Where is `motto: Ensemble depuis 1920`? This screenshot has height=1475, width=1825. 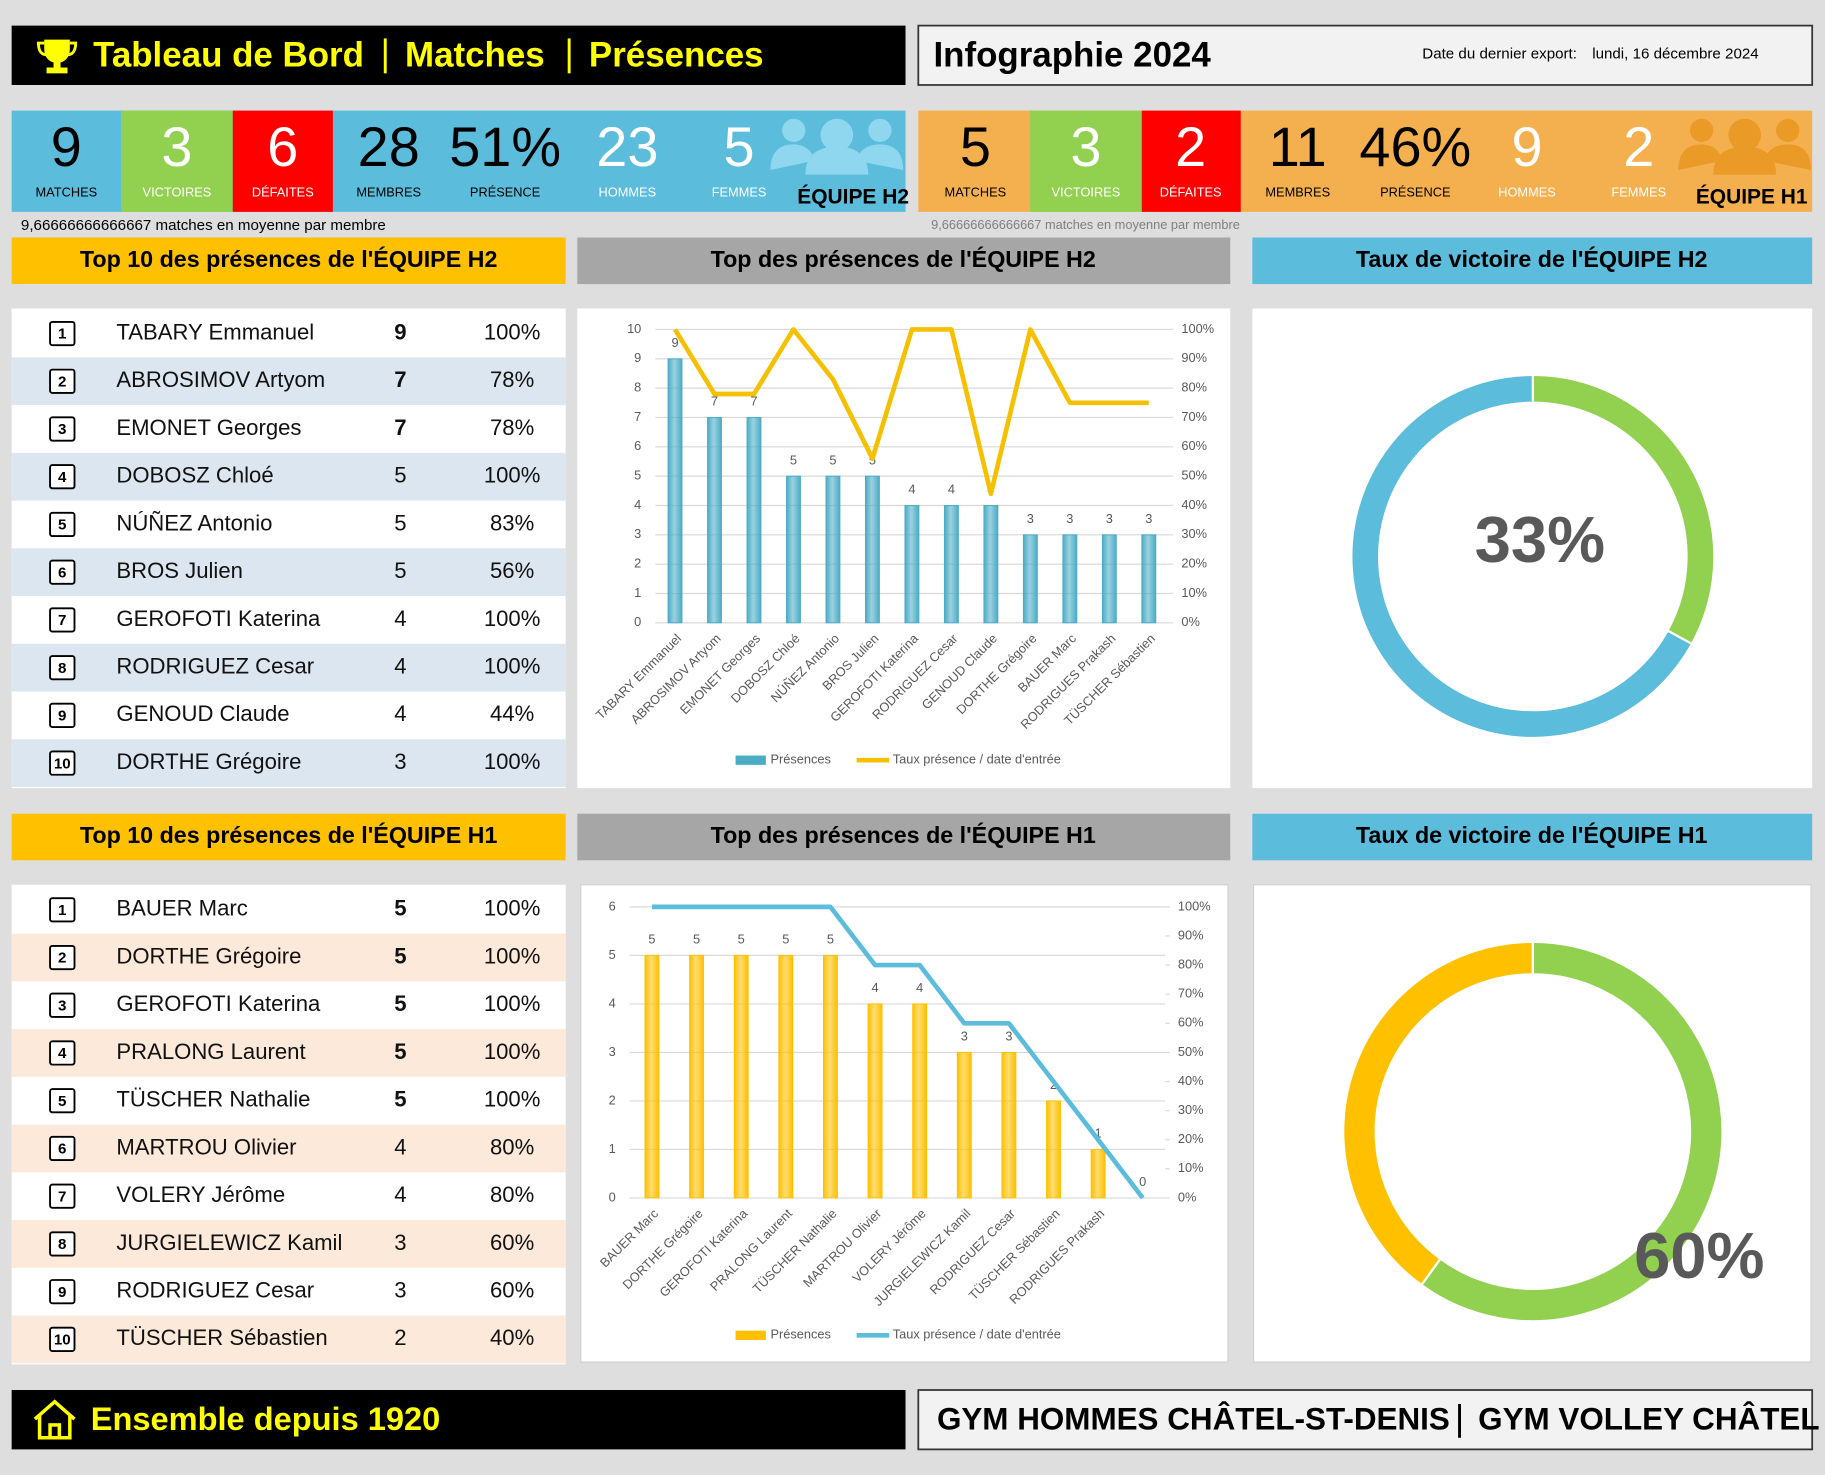 motto: Ensemble depuis 1920 is located at coordinates (265, 1418).